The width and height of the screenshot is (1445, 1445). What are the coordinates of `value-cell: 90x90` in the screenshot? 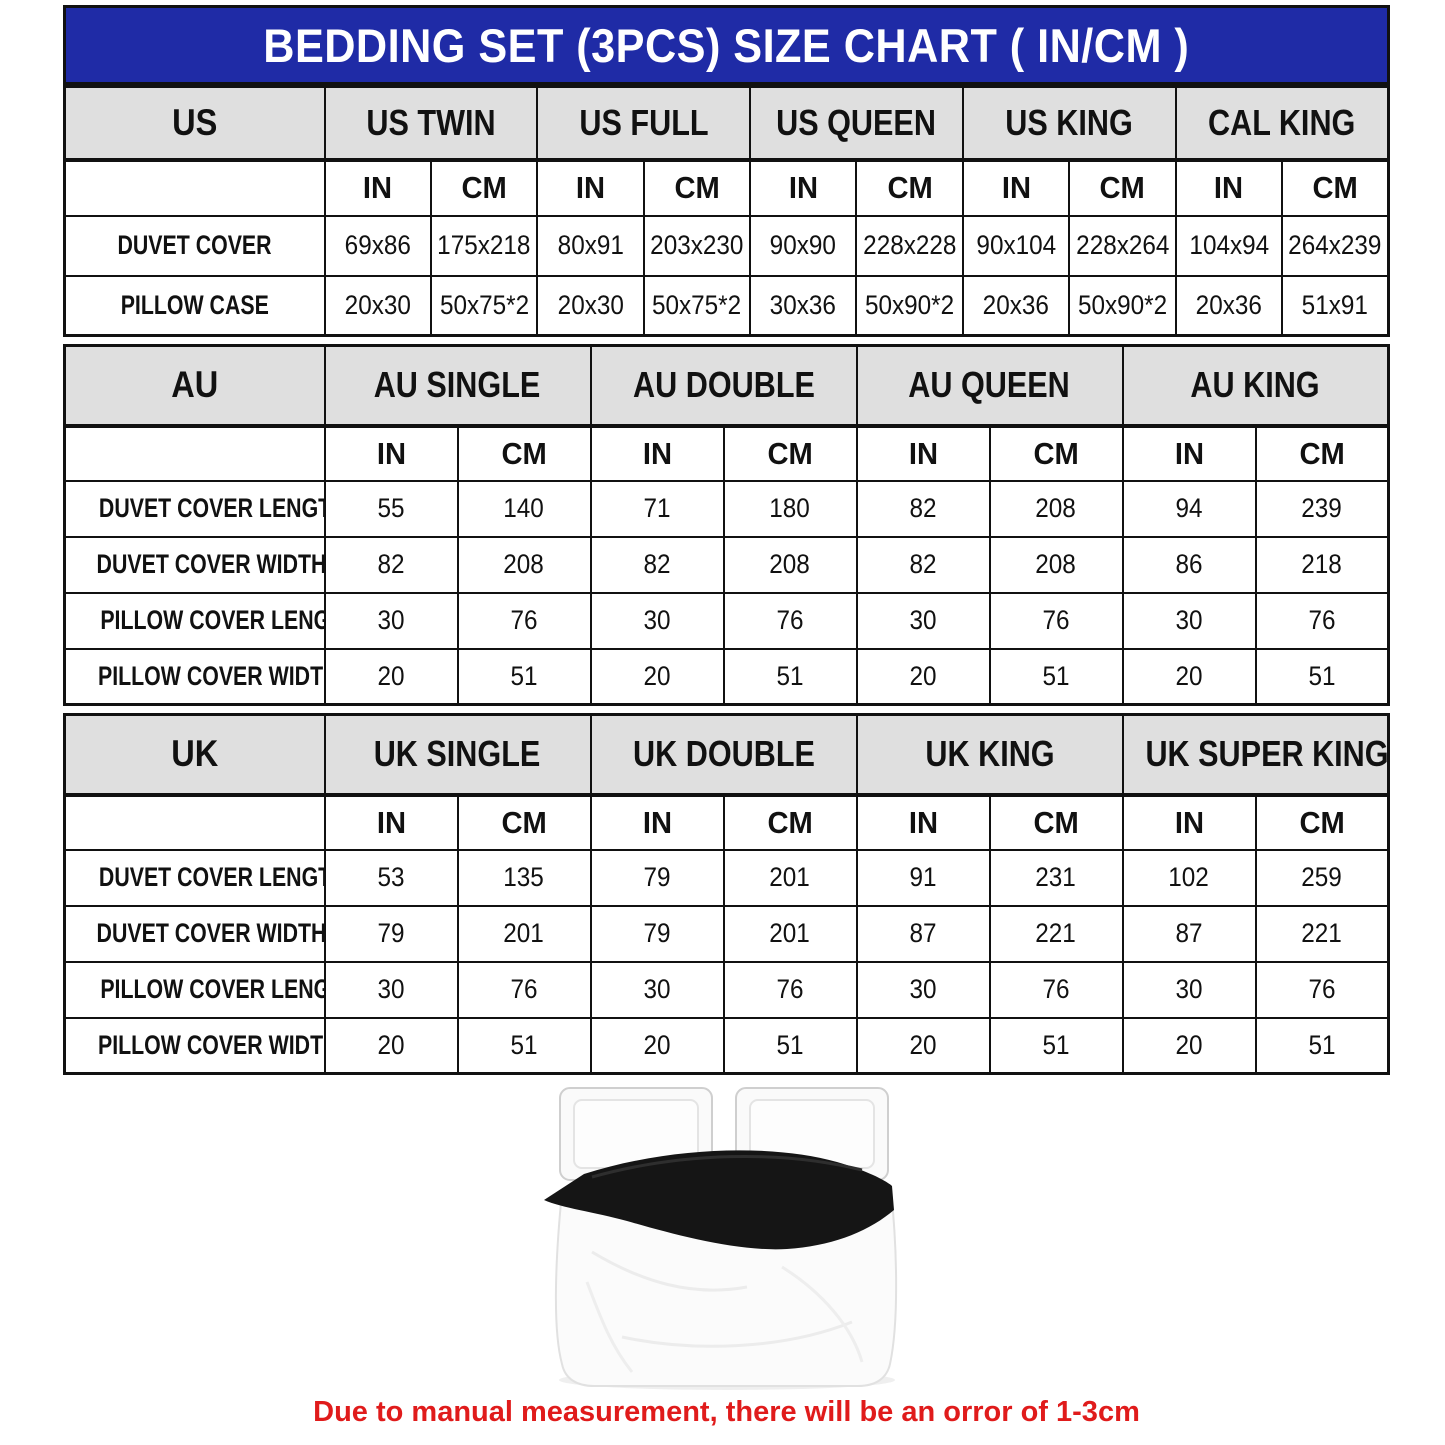 It's located at (803, 245).